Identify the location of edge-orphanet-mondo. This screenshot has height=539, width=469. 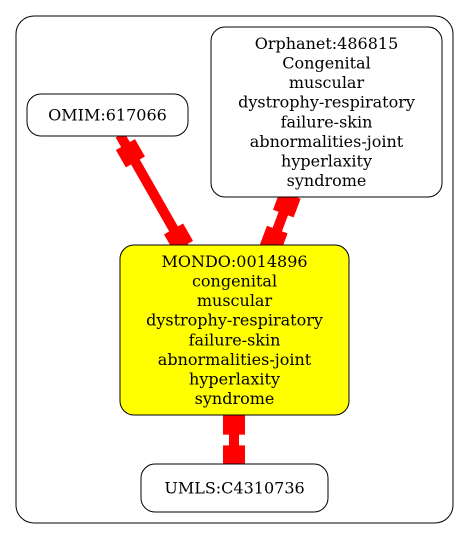
(280, 221).